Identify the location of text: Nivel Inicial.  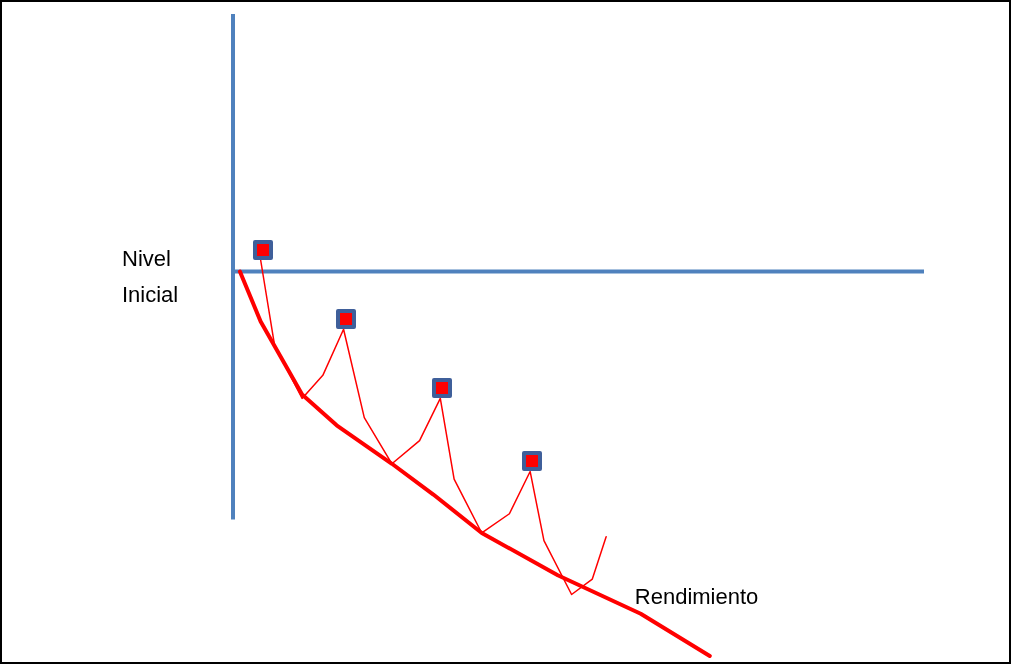
(150, 276).